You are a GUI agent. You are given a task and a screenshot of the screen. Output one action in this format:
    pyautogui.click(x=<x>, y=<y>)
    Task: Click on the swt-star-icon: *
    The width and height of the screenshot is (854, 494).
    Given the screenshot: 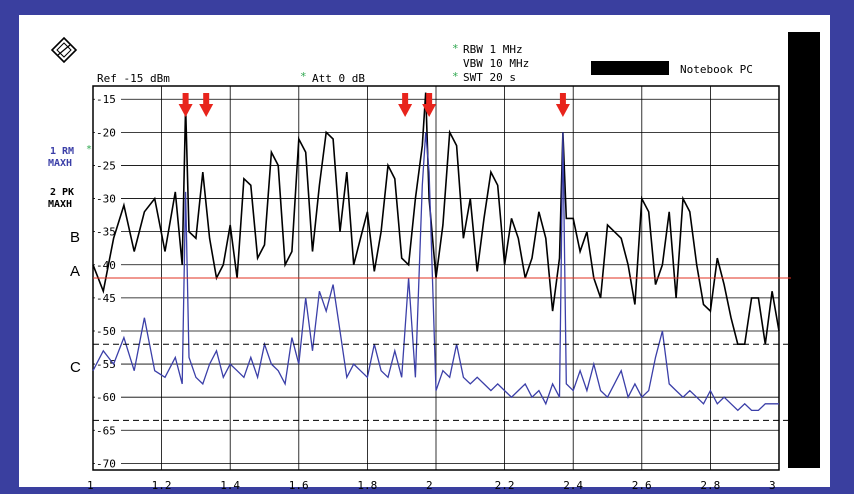 What is the action you would take?
    pyautogui.click(x=455, y=76)
    